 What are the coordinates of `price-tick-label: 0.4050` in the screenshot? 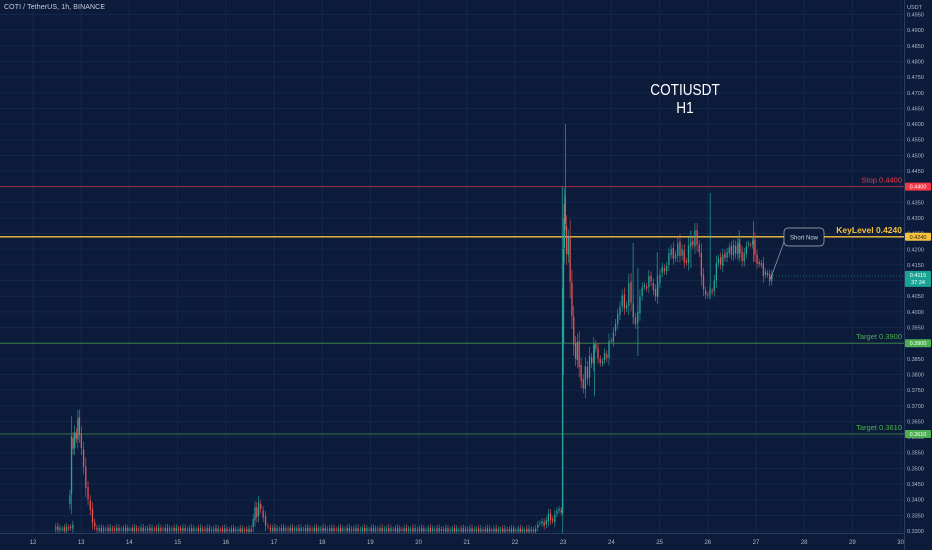 It's located at (915, 297).